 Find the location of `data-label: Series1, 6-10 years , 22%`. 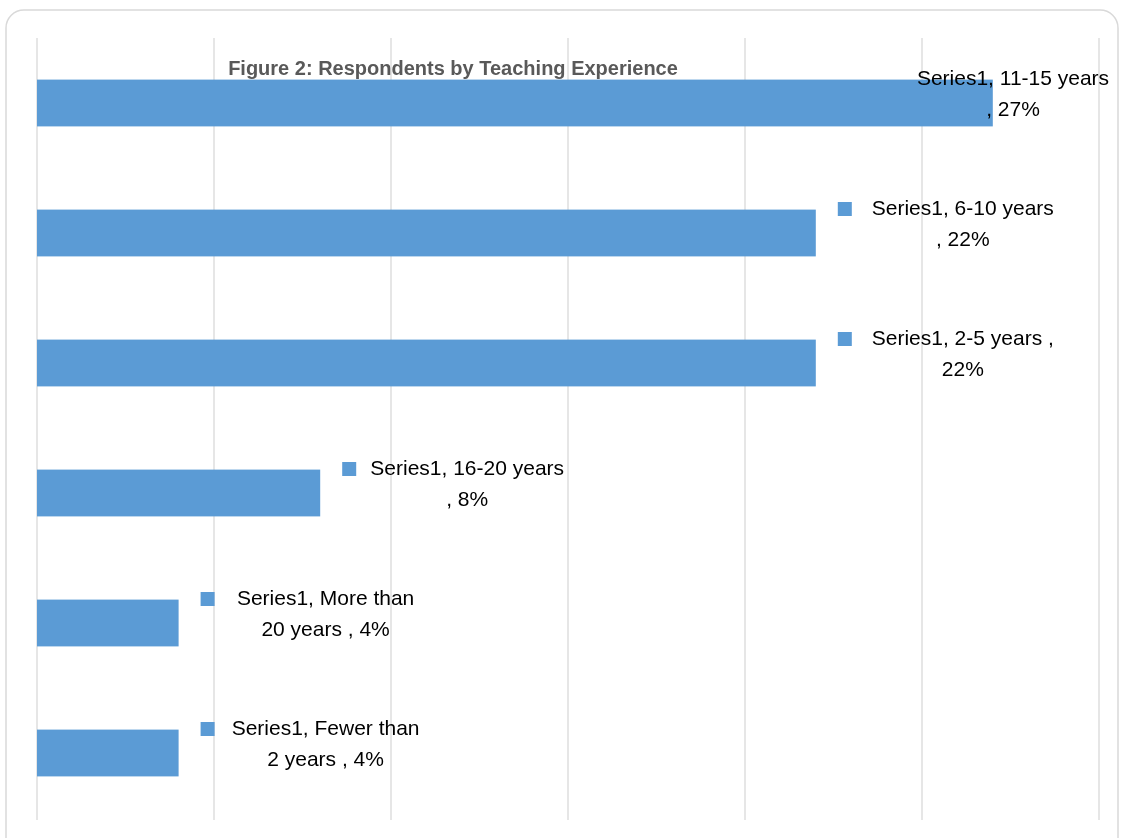

data-label: Series1, 6-10 years , 22% is located at coordinates (962, 222).